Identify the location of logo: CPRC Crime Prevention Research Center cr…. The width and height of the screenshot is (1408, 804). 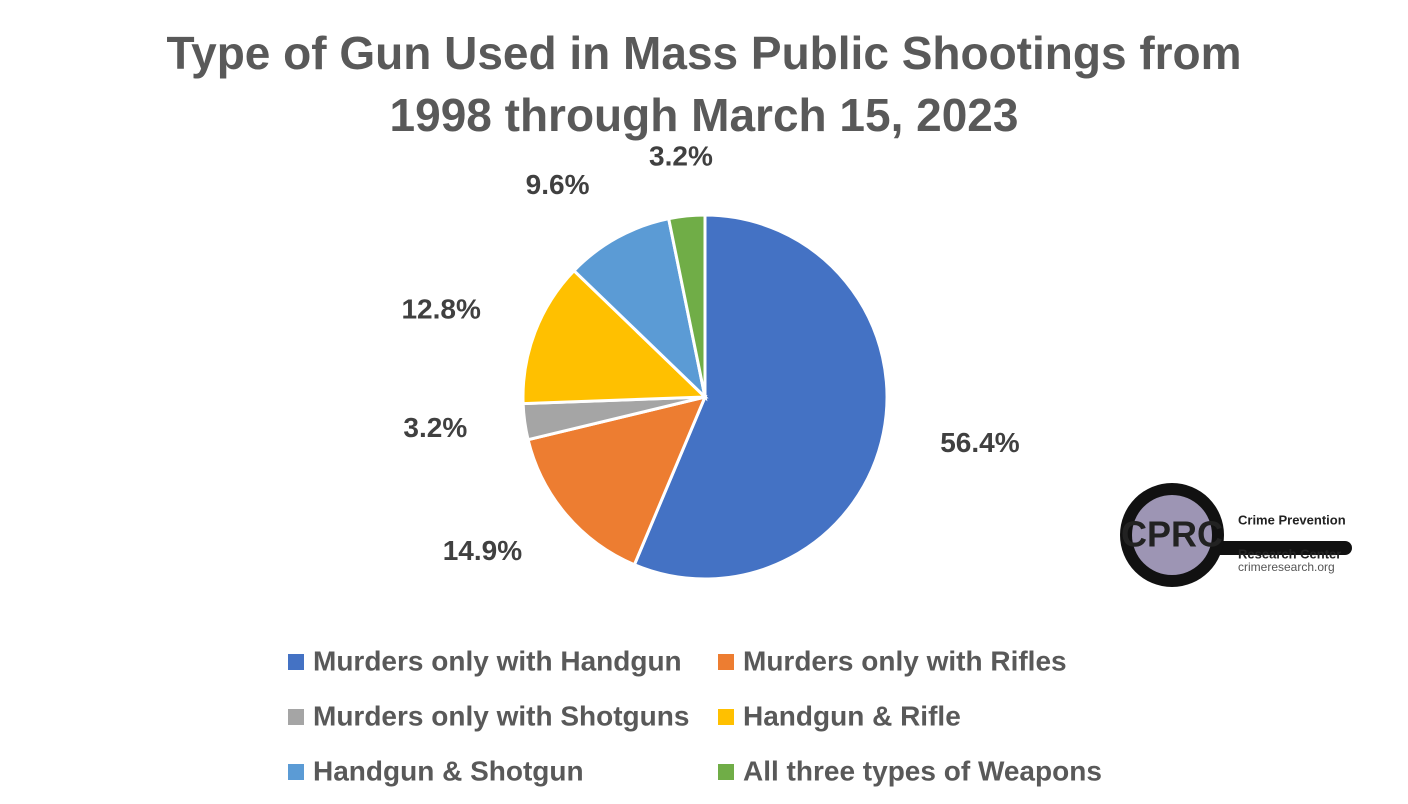
(1236, 535).